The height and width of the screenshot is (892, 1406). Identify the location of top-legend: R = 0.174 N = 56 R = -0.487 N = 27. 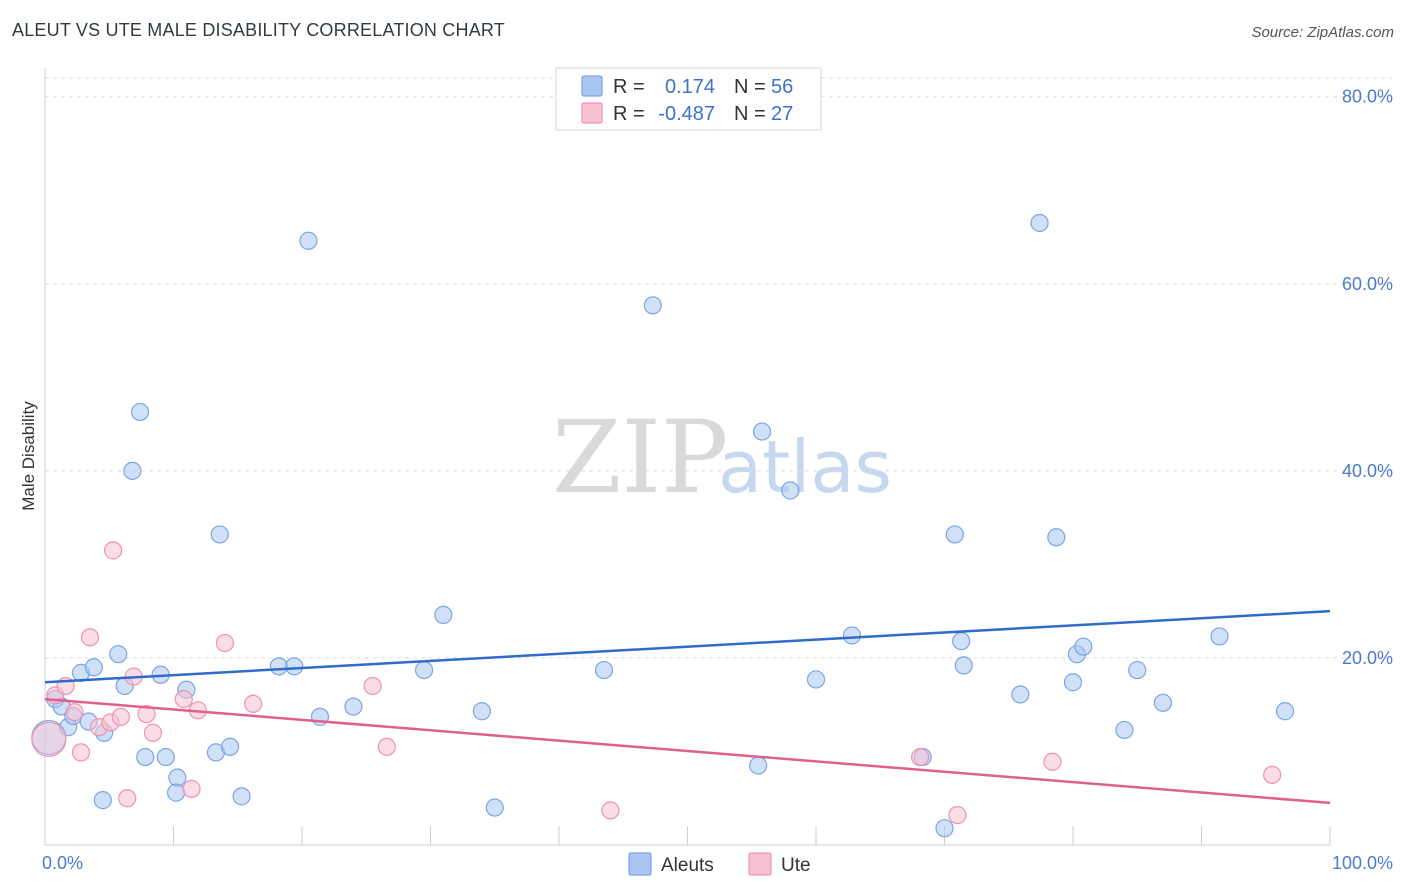
(688, 99).